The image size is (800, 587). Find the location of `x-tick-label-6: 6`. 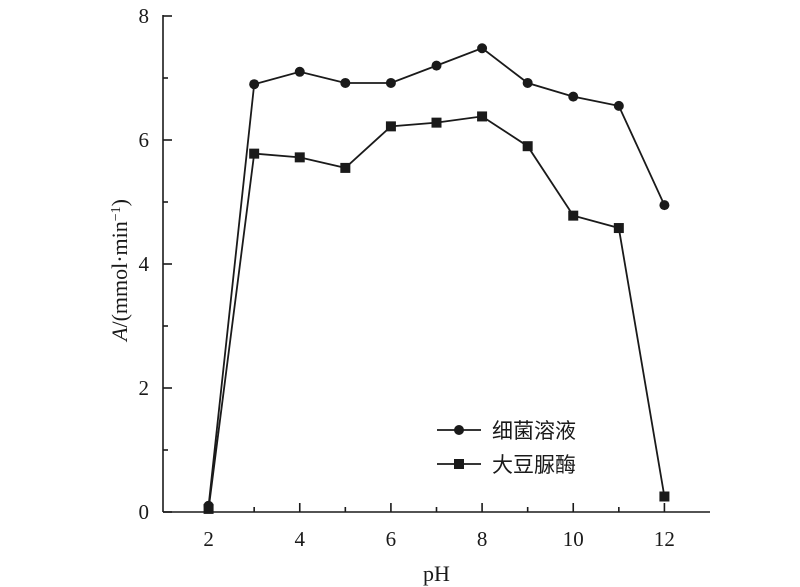

x-tick-label-6: 6 is located at coordinates (391, 539).